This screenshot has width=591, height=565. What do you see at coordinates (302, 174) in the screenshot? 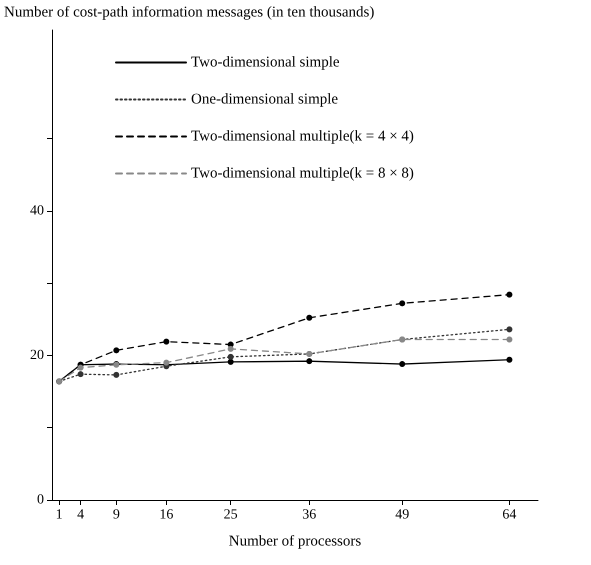
I see `legend-label: Two-dimensional multiple(k = 8 × 8)` at bounding box center [302, 174].